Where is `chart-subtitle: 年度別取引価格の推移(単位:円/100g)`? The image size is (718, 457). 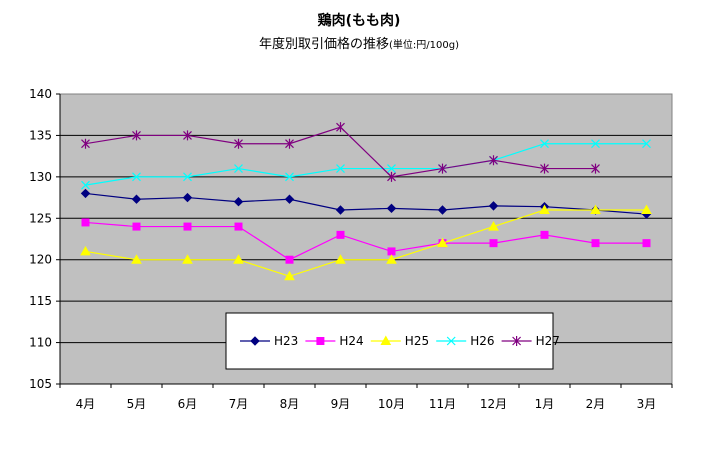 chart-subtitle: 年度別取引価格の推移(単位:円/100g) is located at coordinates (359, 42).